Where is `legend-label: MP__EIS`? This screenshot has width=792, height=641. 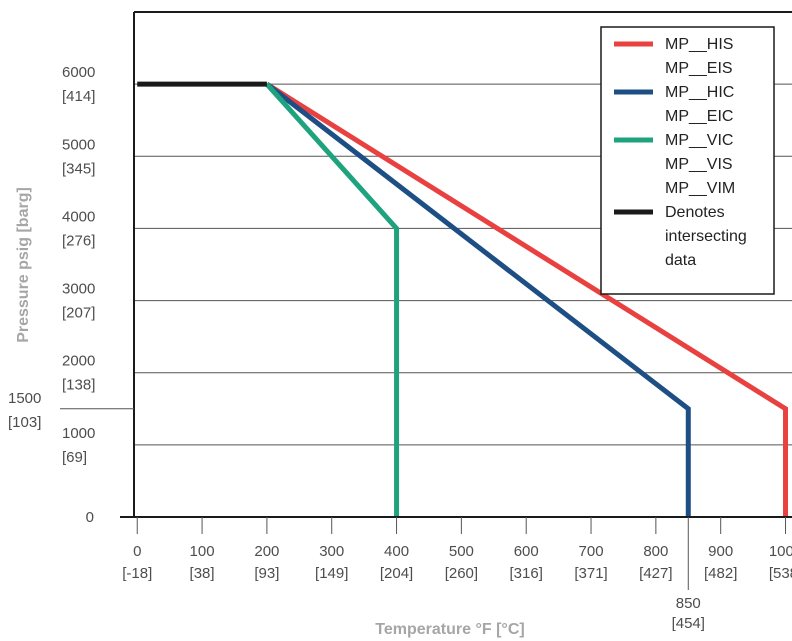 legend-label: MP__EIS is located at coordinates (699, 68).